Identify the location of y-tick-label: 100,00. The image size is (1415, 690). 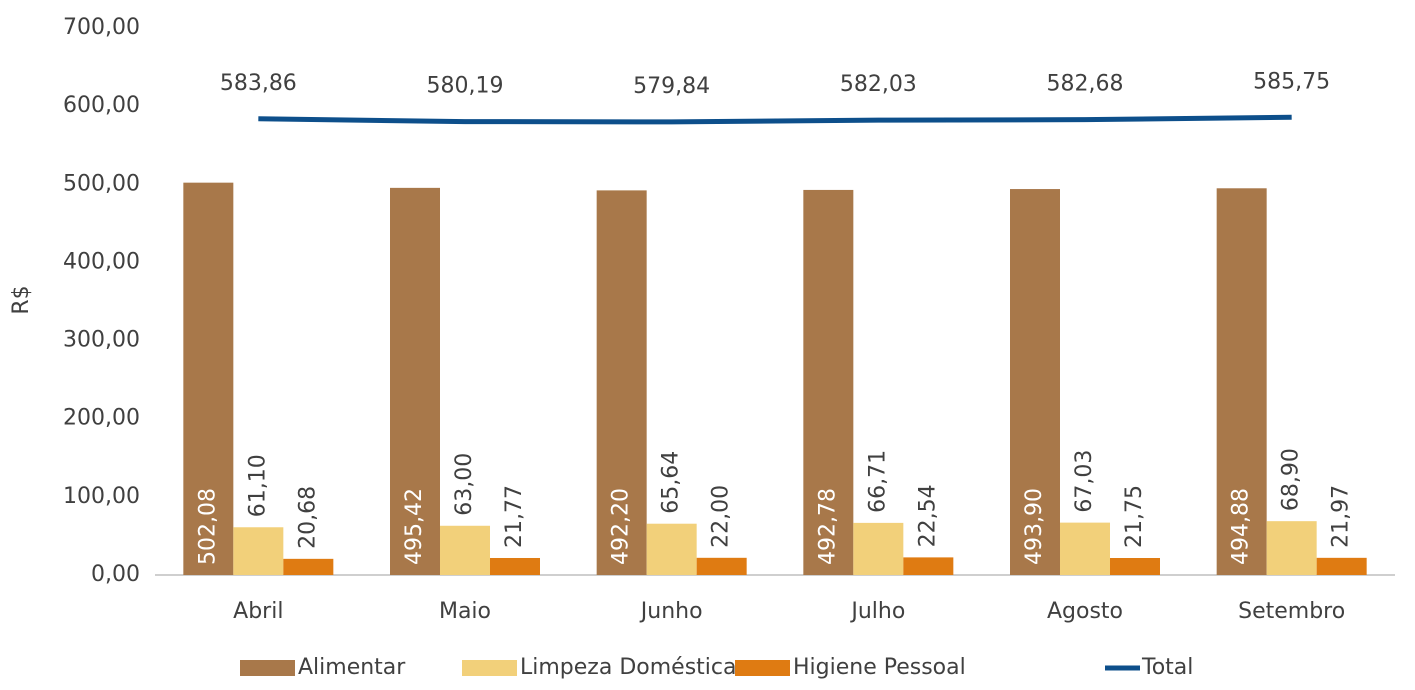
(101, 496).